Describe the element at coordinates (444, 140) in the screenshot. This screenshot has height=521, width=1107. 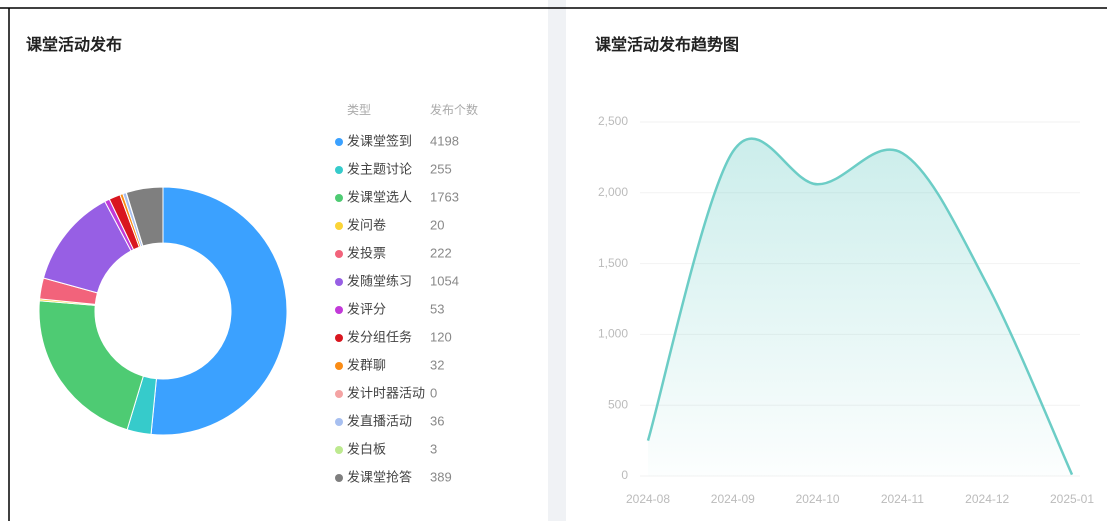
I see `legend-value: 4198` at that location.